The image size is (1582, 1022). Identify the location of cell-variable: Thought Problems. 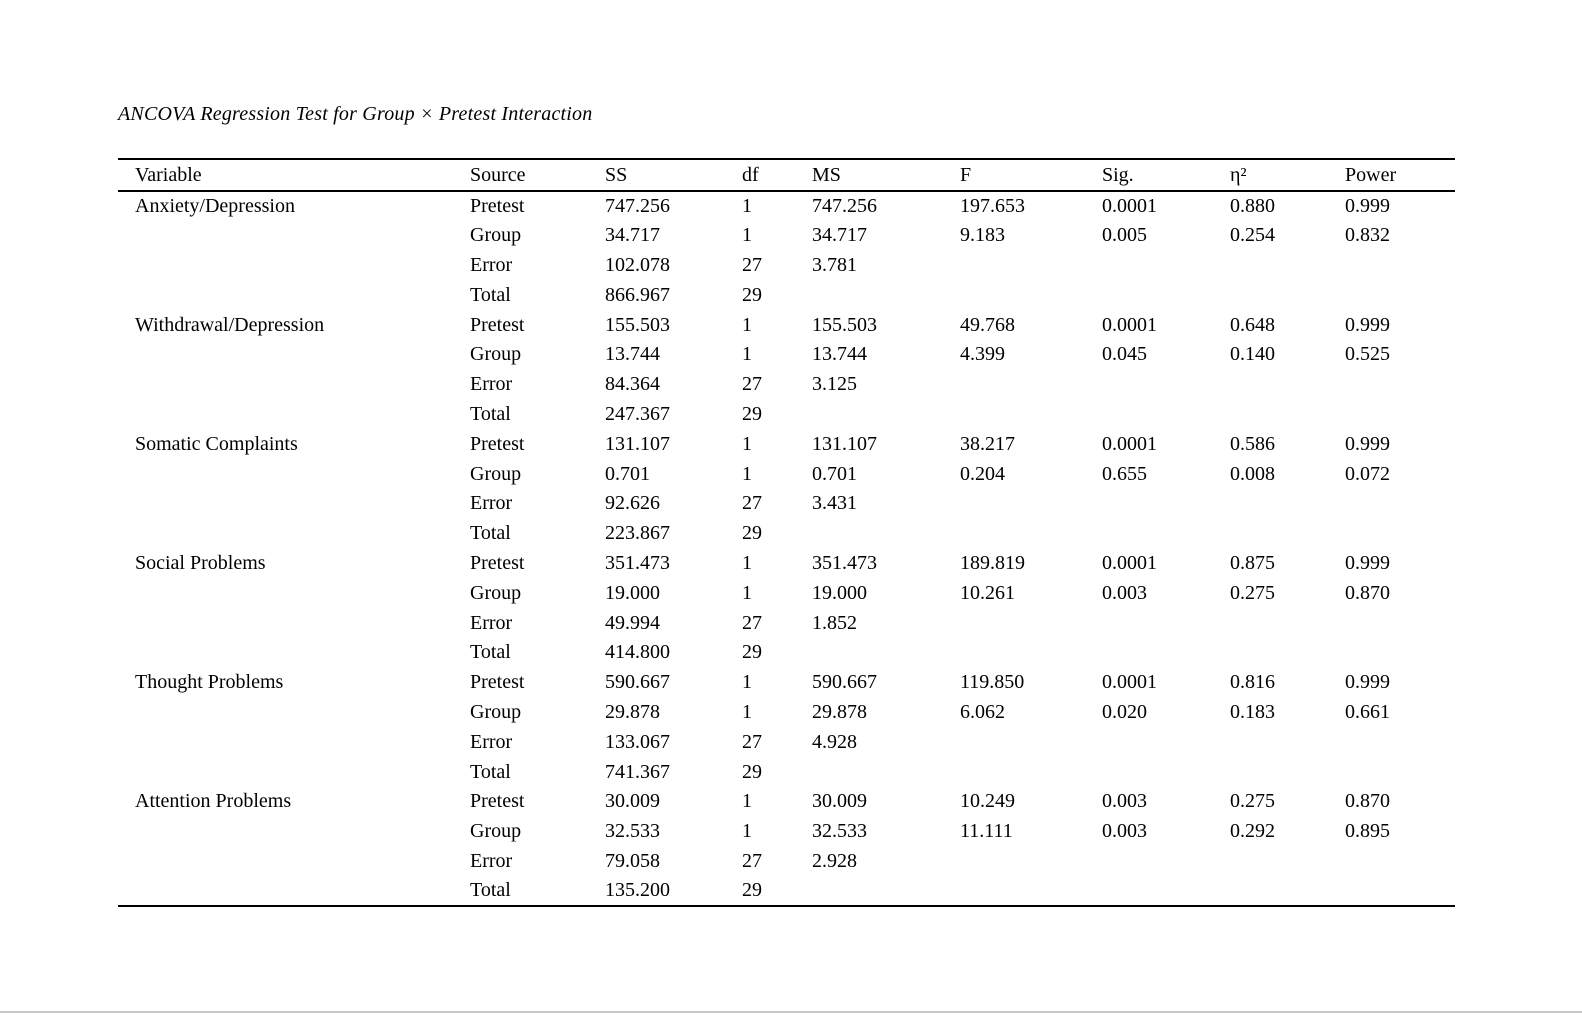
(209, 682).